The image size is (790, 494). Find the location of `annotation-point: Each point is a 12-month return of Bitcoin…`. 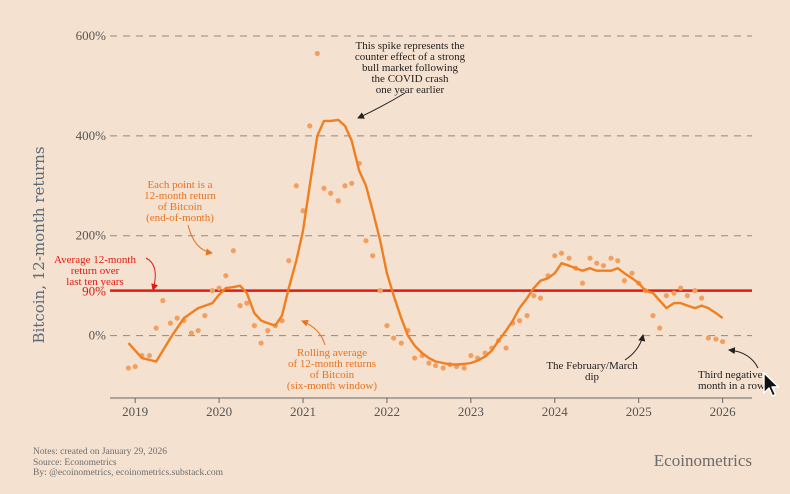

annotation-point: Each point is a 12-month return of Bitcoin… is located at coordinates (180, 201).